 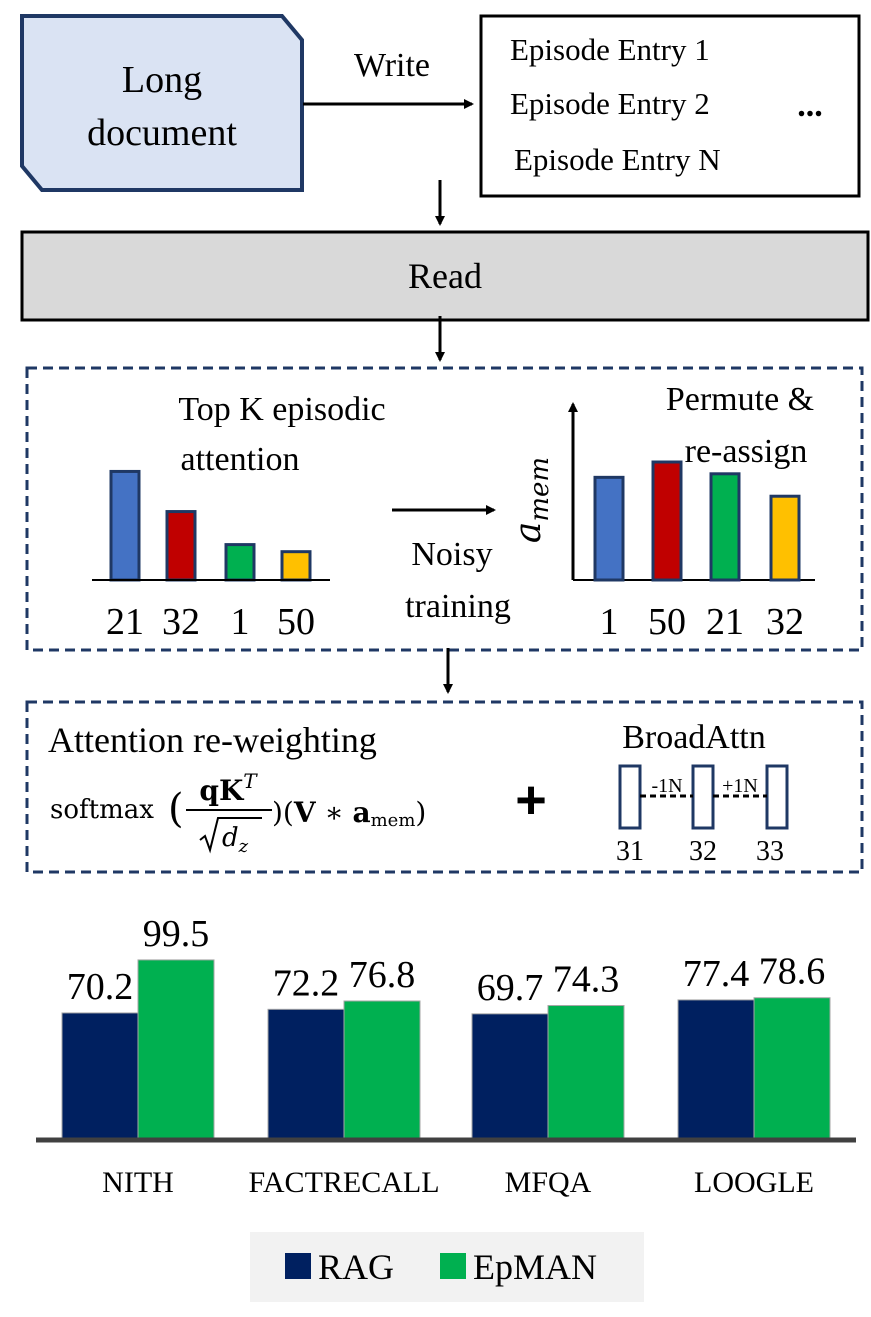 I want to click on softmax-formula: softmax ( qKT dz )(V ∗ amem), so click(x=238, y=813).